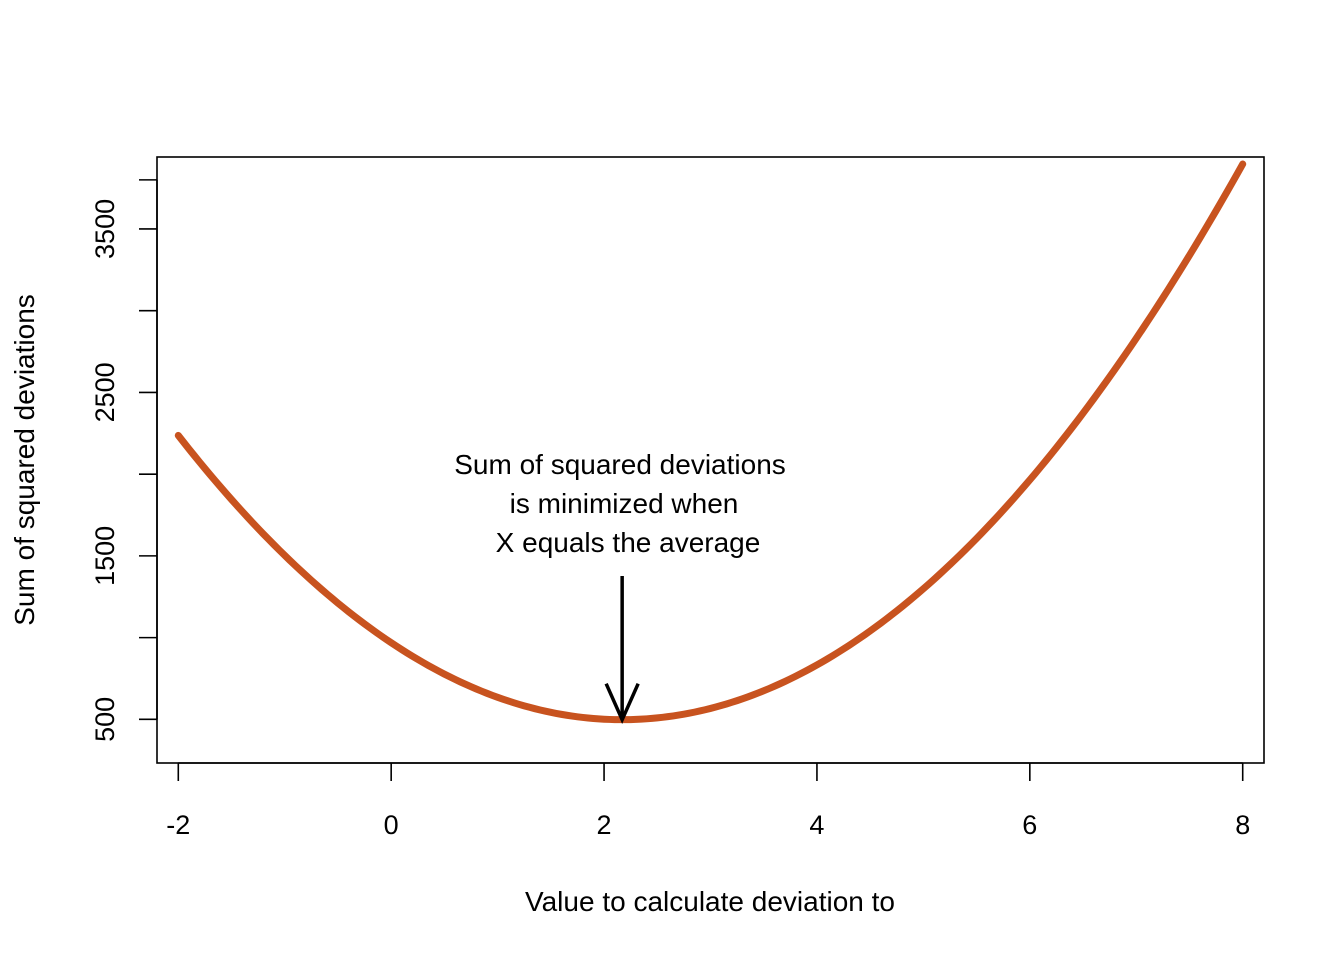 This screenshot has width=1344, height=960. I want to click on x-tick-label: 2, so click(604, 825).